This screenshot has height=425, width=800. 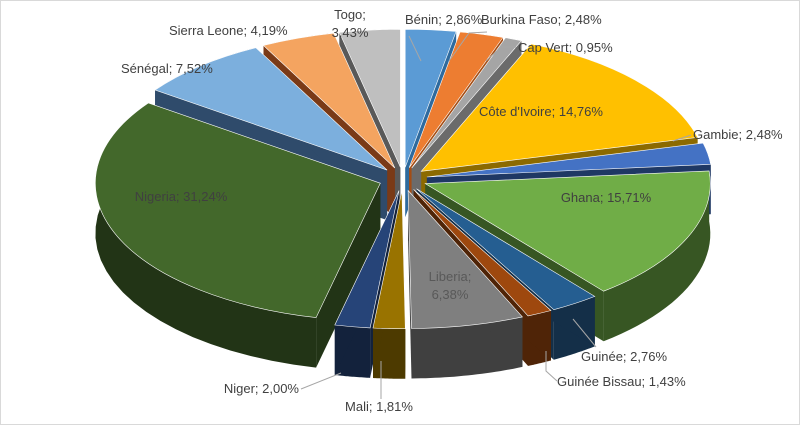 What do you see at coordinates (657, 256) in the screenshot?
I see `slice-side-ghana` at bounding box center [657, 256].